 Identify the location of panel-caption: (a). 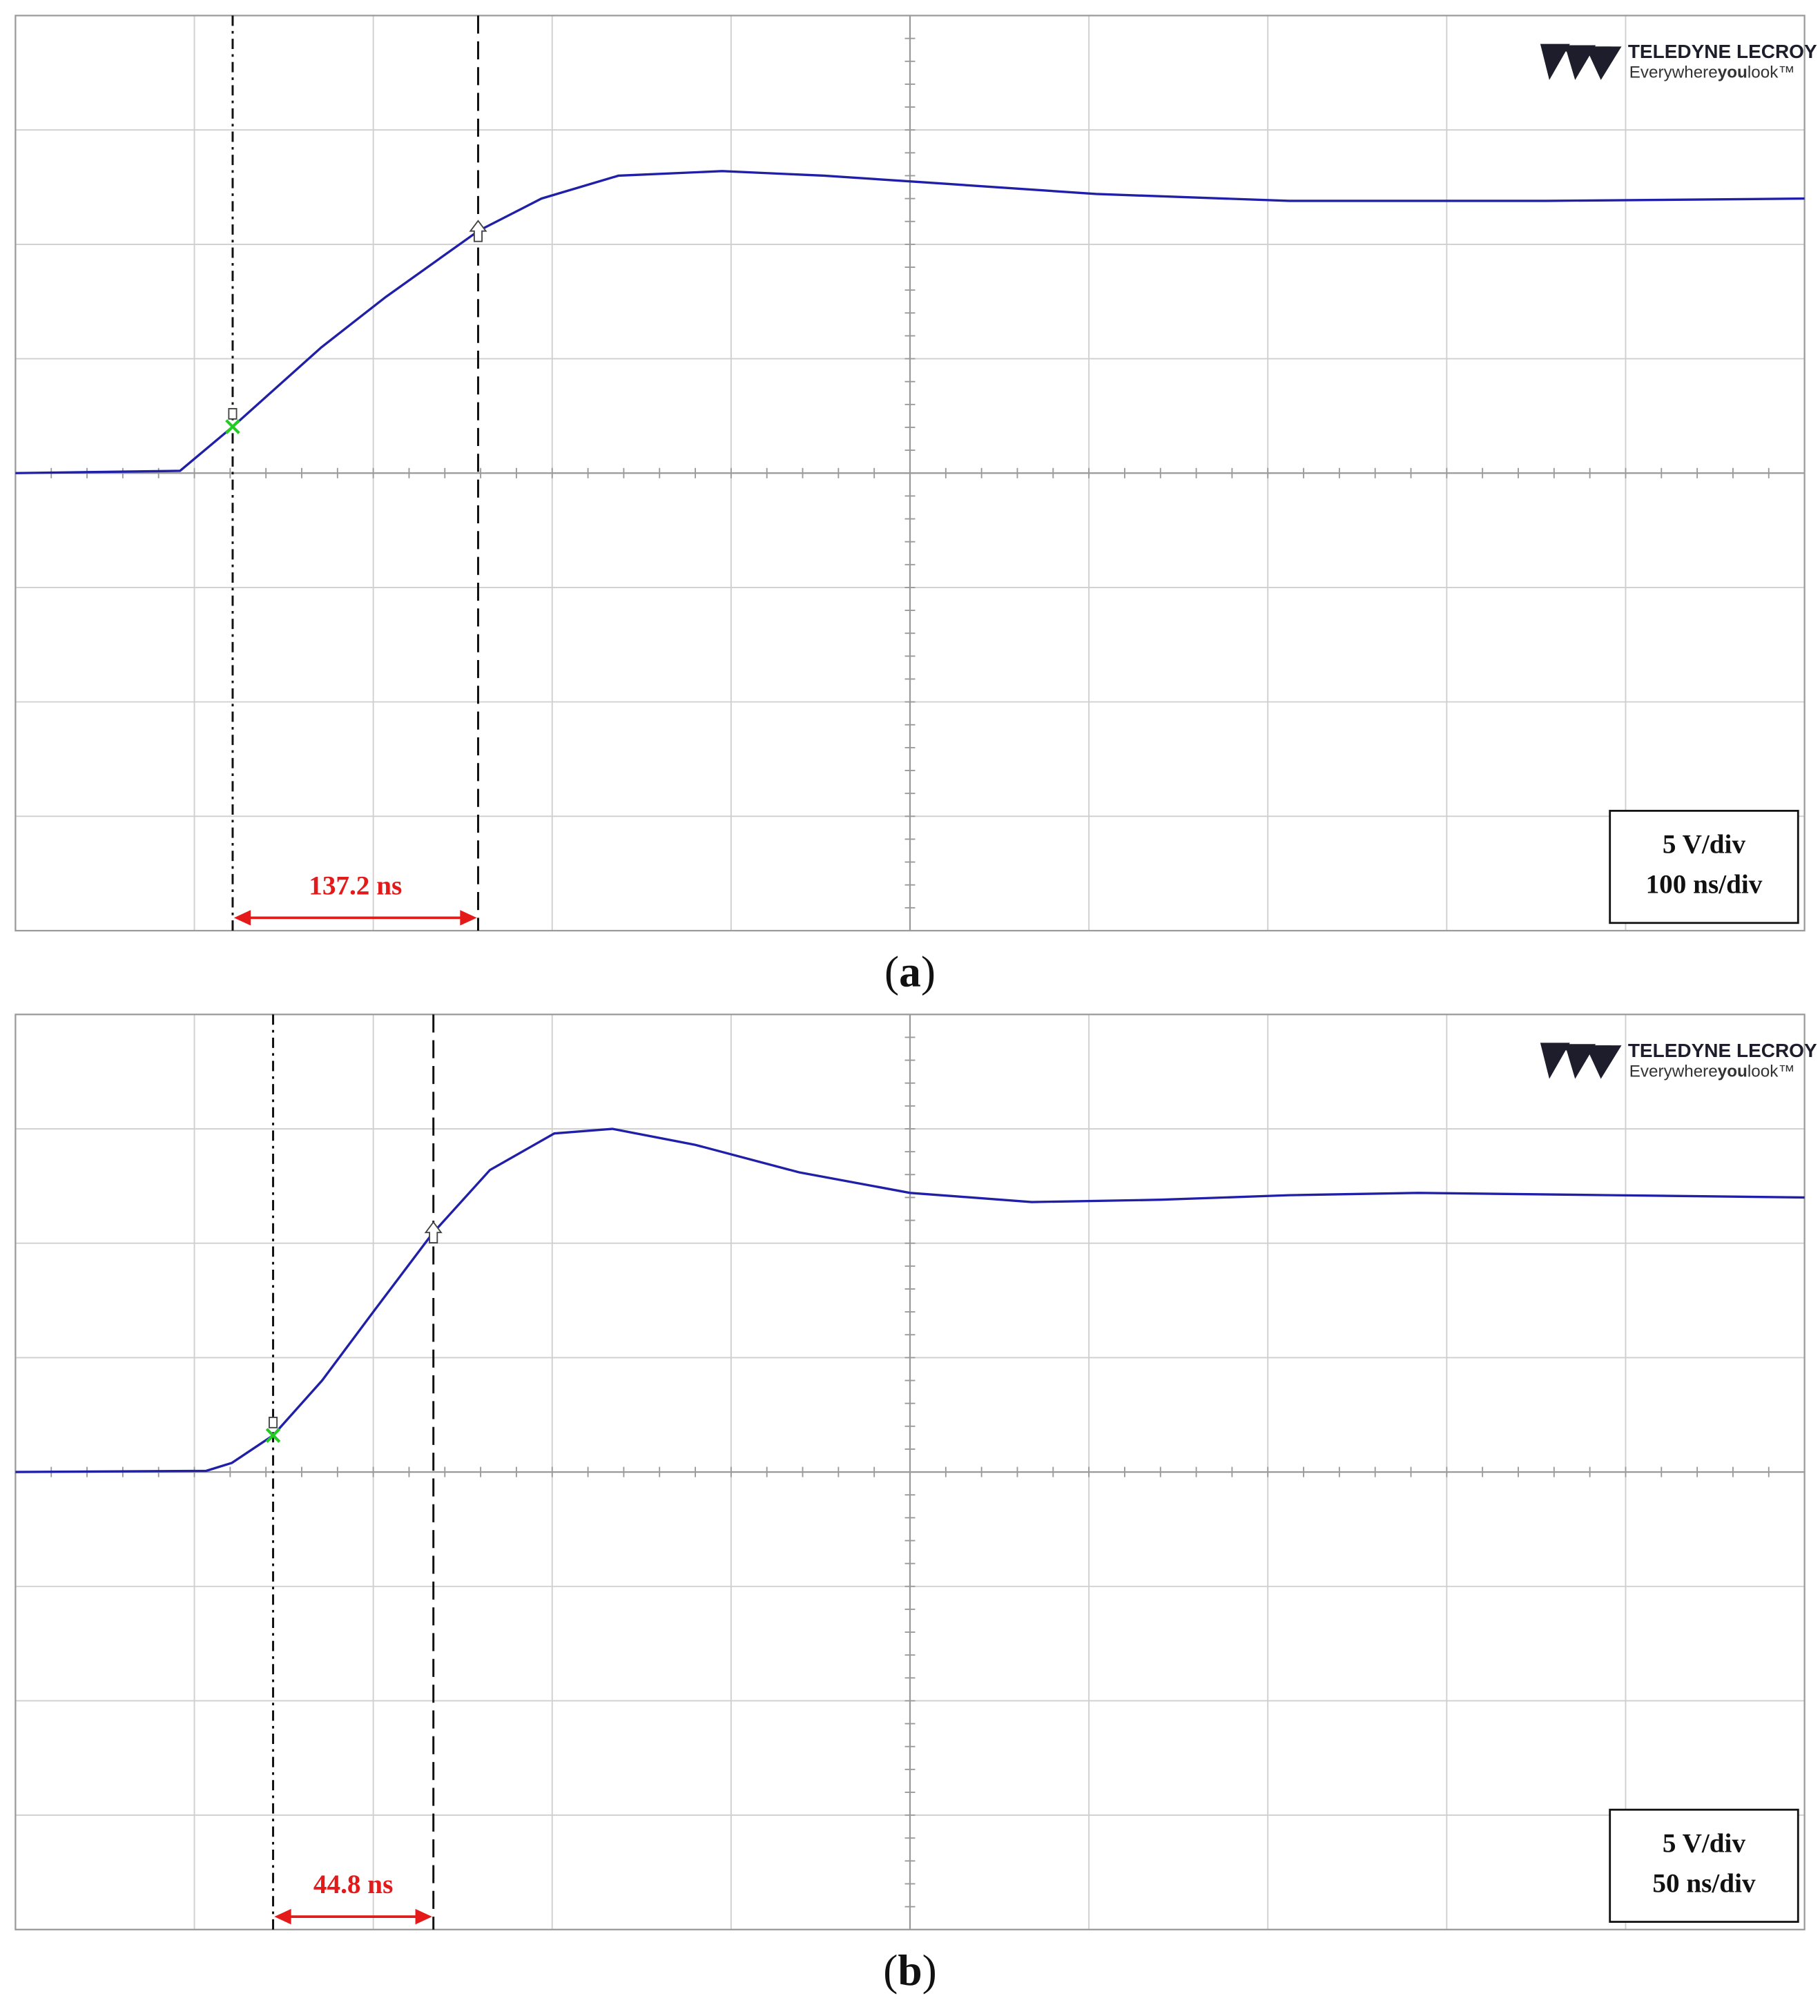
(910, 971).